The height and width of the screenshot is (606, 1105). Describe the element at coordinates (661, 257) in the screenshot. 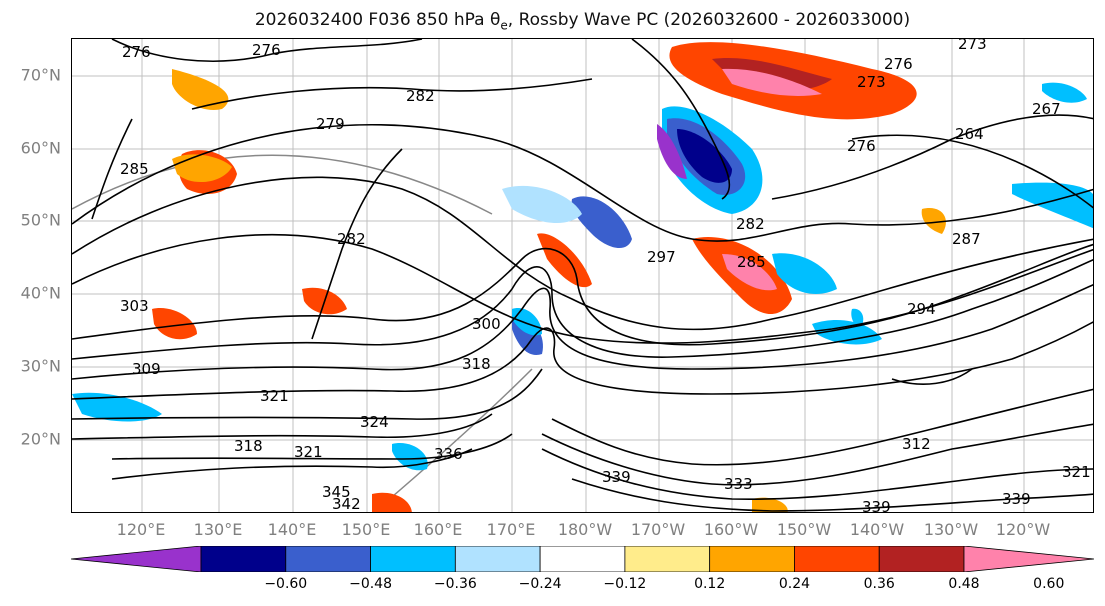

I see `svg-text: 297` at that location.